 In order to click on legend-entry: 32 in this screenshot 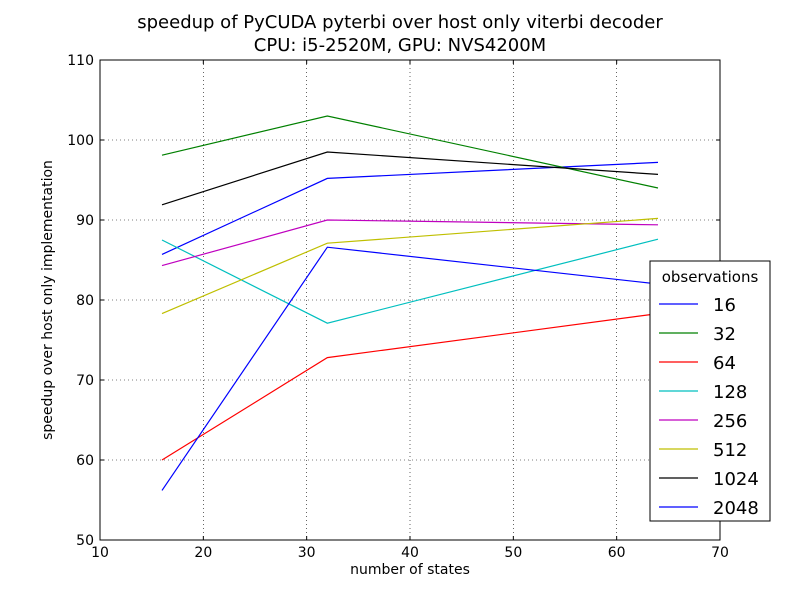, I will do `click(724, 334)`.